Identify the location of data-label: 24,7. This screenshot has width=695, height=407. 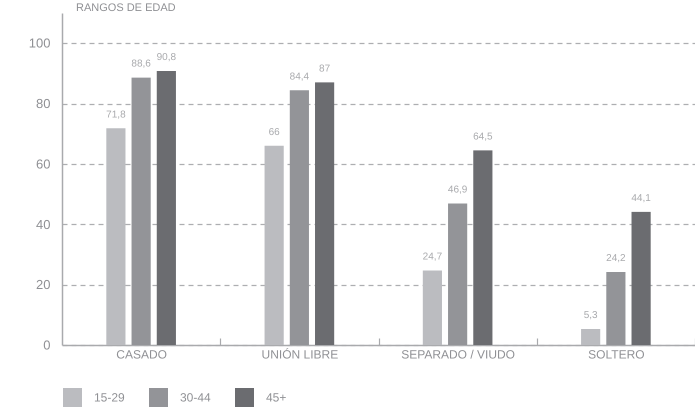
(432, 256).